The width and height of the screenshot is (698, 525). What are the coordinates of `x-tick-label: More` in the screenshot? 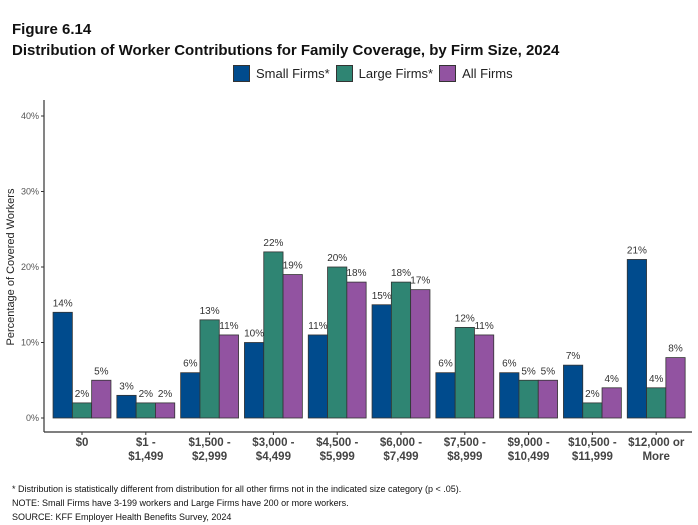 It's located at (655, 457).